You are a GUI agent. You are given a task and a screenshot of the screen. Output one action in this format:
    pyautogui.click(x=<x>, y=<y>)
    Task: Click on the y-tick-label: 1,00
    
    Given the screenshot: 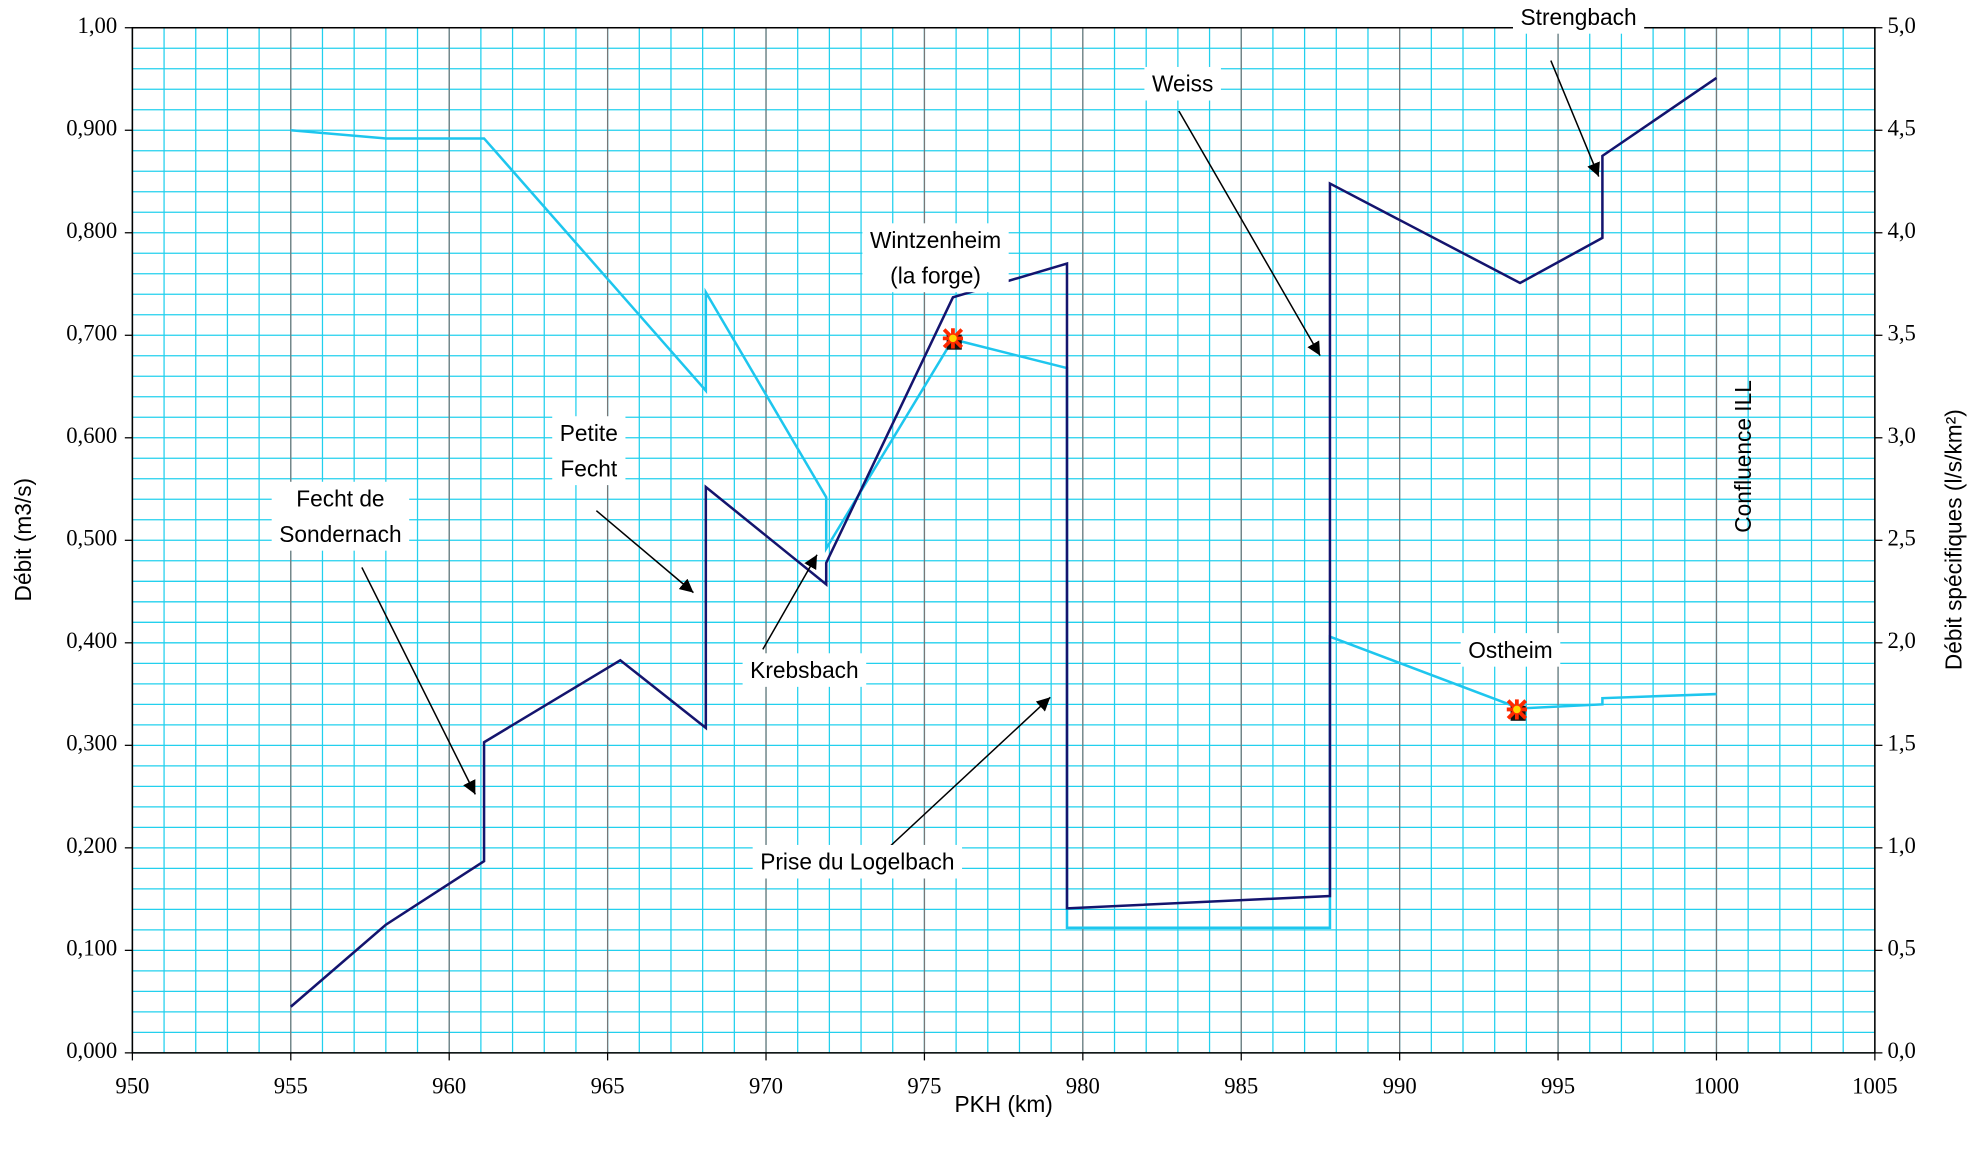 What is the action you would take?
    pyautogui.click(x=98, y=25)
    